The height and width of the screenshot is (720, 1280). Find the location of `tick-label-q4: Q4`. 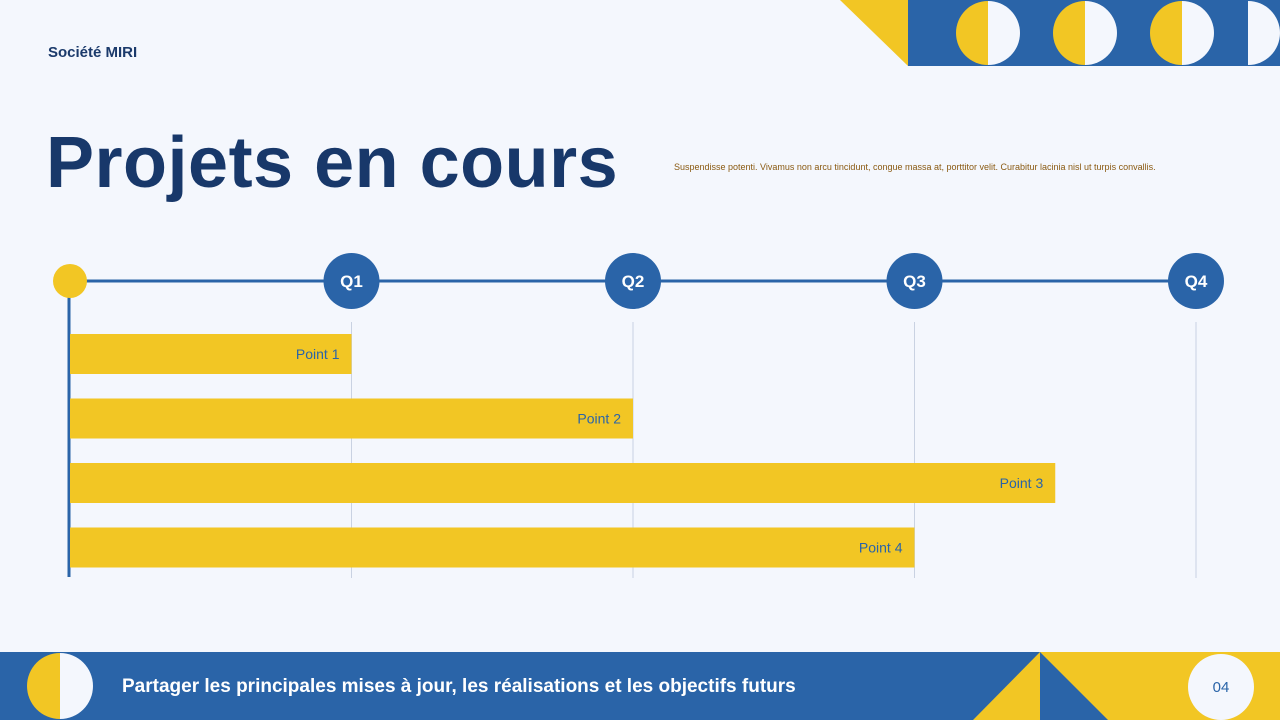

tick-label-q4: Q4 is located at coordinates (1196, 281).